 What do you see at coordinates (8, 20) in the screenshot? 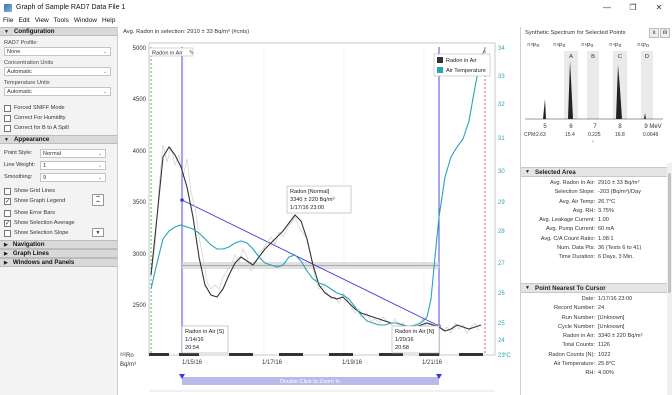
I see `menu-file: File` at bounding box center [8, 20].